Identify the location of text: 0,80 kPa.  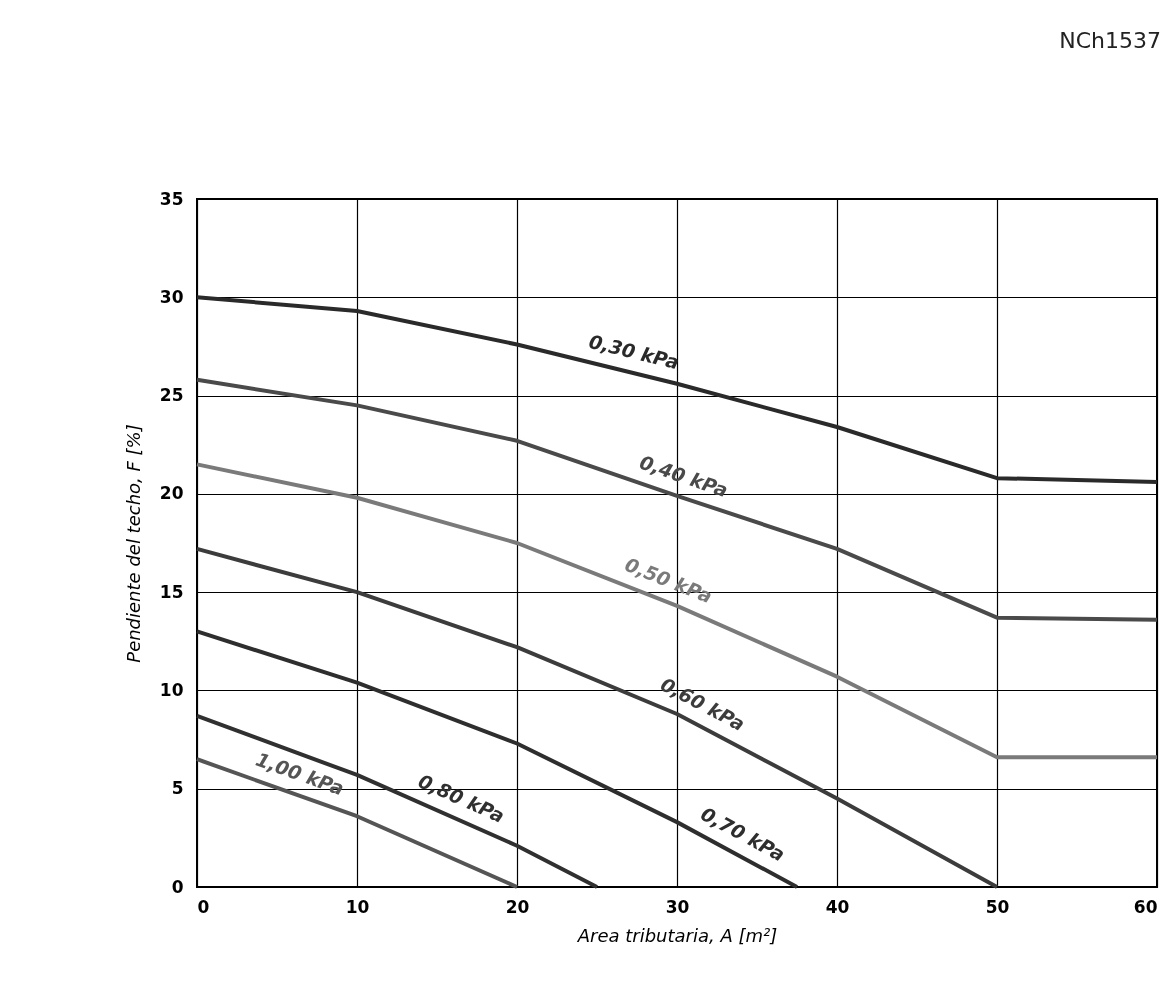
(461, 798).